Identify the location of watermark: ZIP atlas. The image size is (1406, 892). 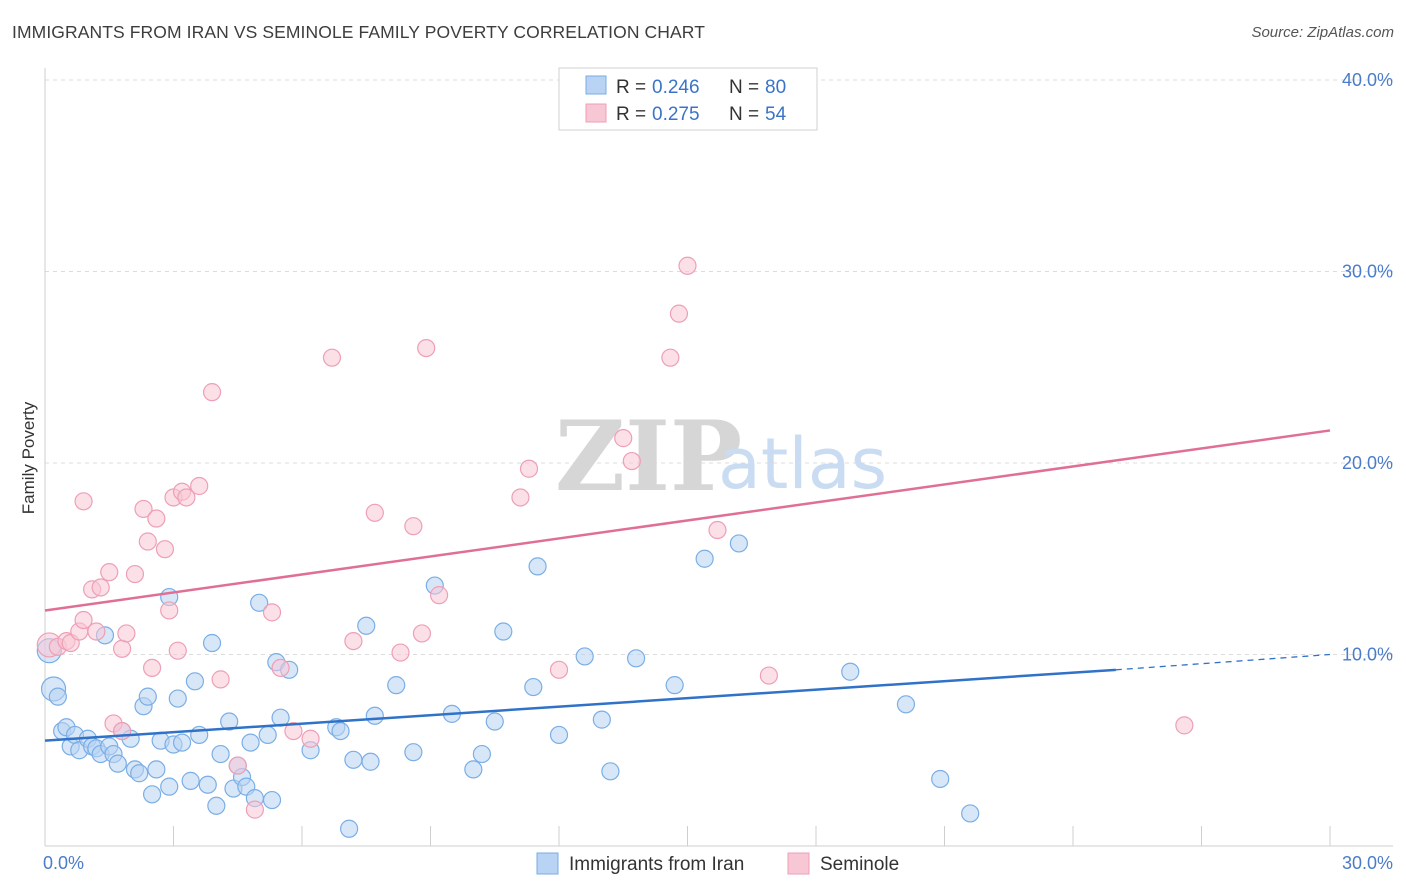
(721, 456).